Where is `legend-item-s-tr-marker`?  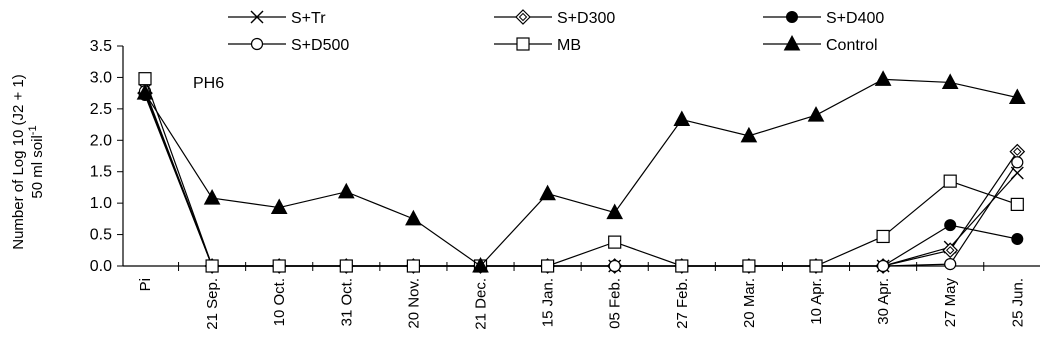 legend-item-s-tr-marker is located at coordinates (257, 17).